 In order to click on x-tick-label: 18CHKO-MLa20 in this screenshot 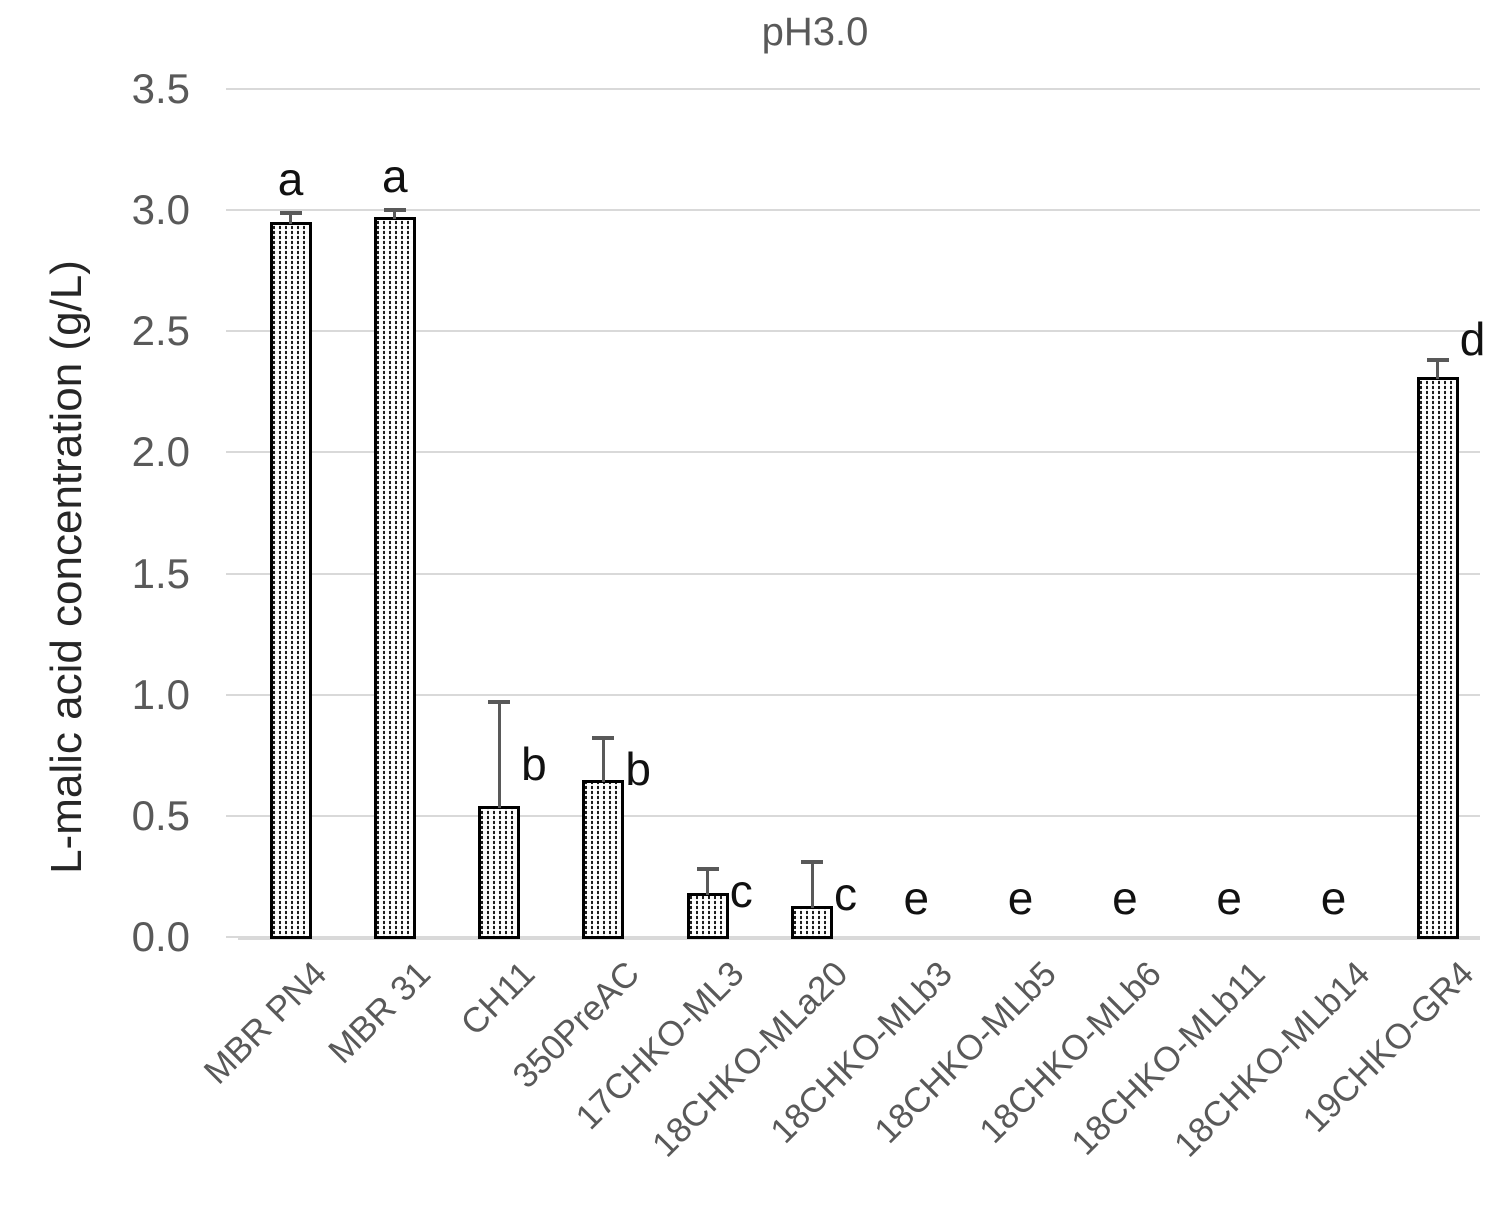, I will do `click(750, 1059)`.